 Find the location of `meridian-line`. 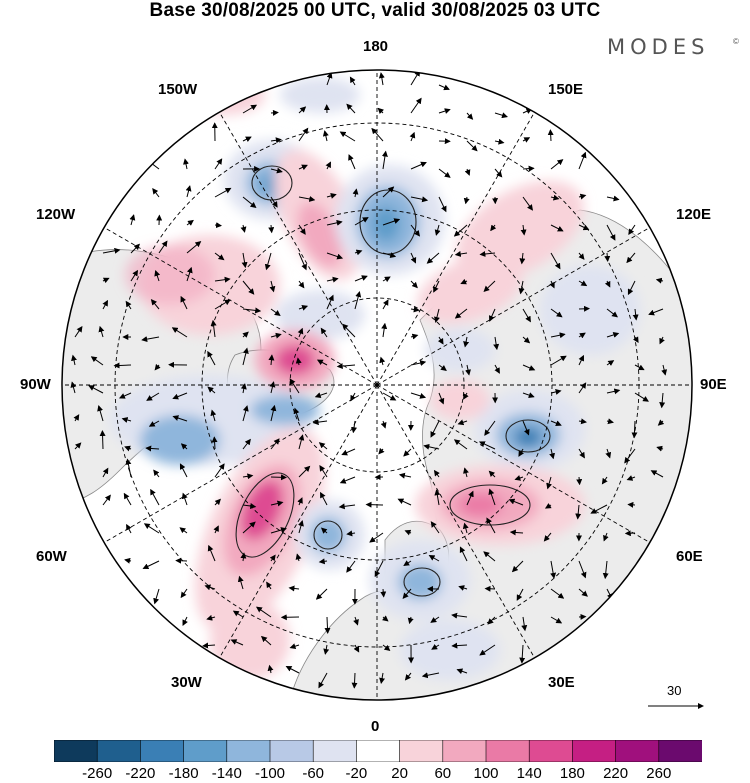

meridian-line is located at coordinates (240, 306).